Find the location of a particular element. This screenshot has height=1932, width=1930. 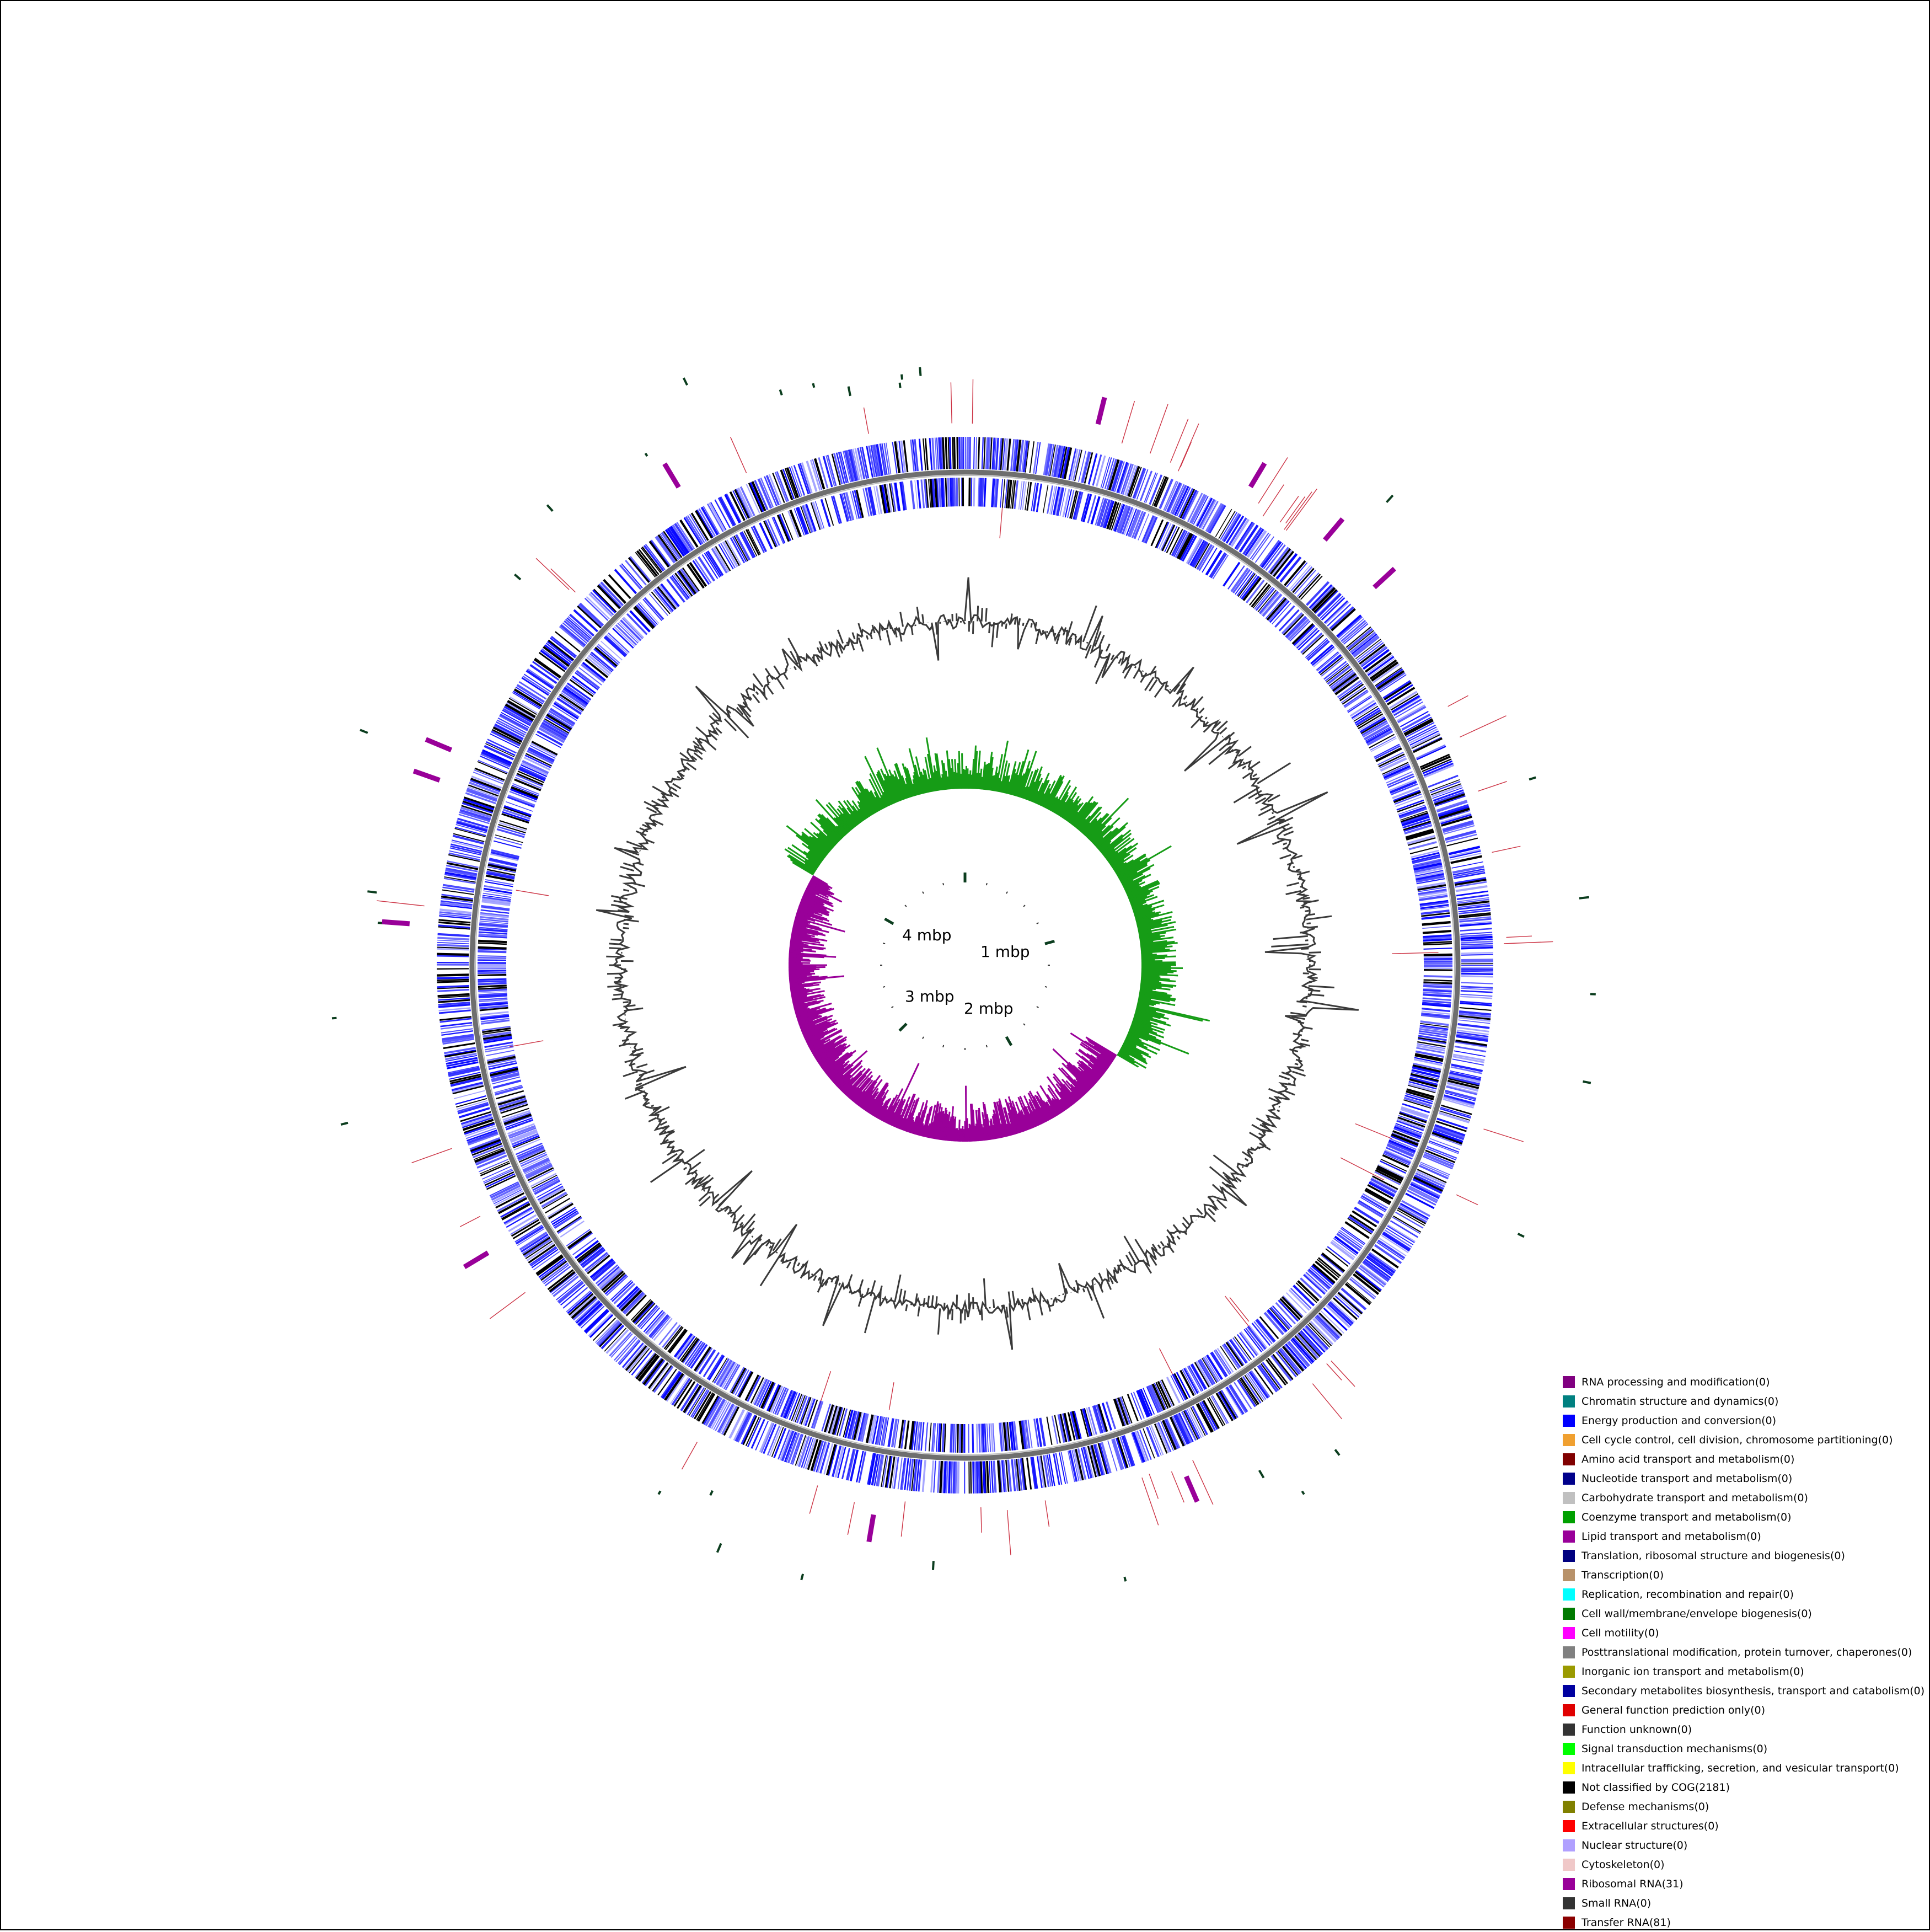

legend-item: Amino acid transport and metabolism(0) is located at coordinates (1745, 1459).